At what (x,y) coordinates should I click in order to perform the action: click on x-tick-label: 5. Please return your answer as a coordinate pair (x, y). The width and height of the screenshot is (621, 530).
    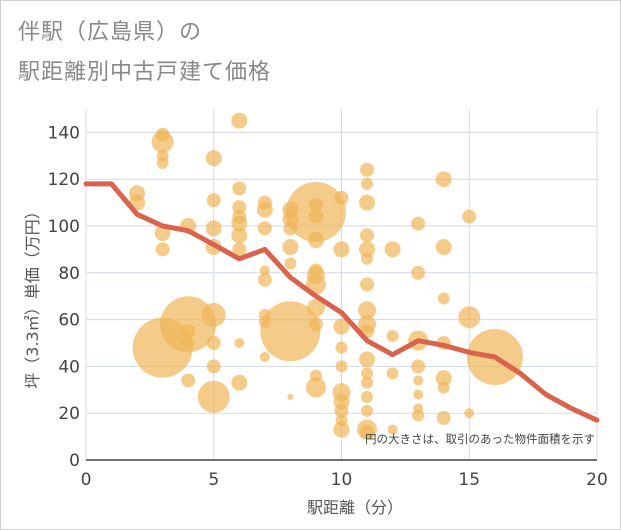
    Looking at the image, I should click on (213, 480).